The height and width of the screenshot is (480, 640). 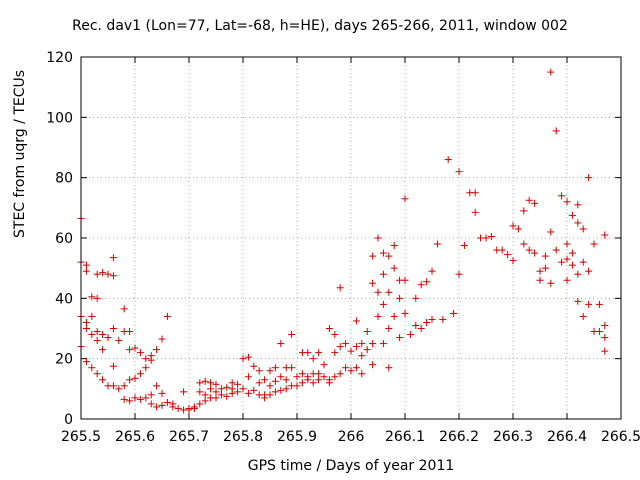 I want to click on x-tick-label: 265.7, so click(x=189, y=437).